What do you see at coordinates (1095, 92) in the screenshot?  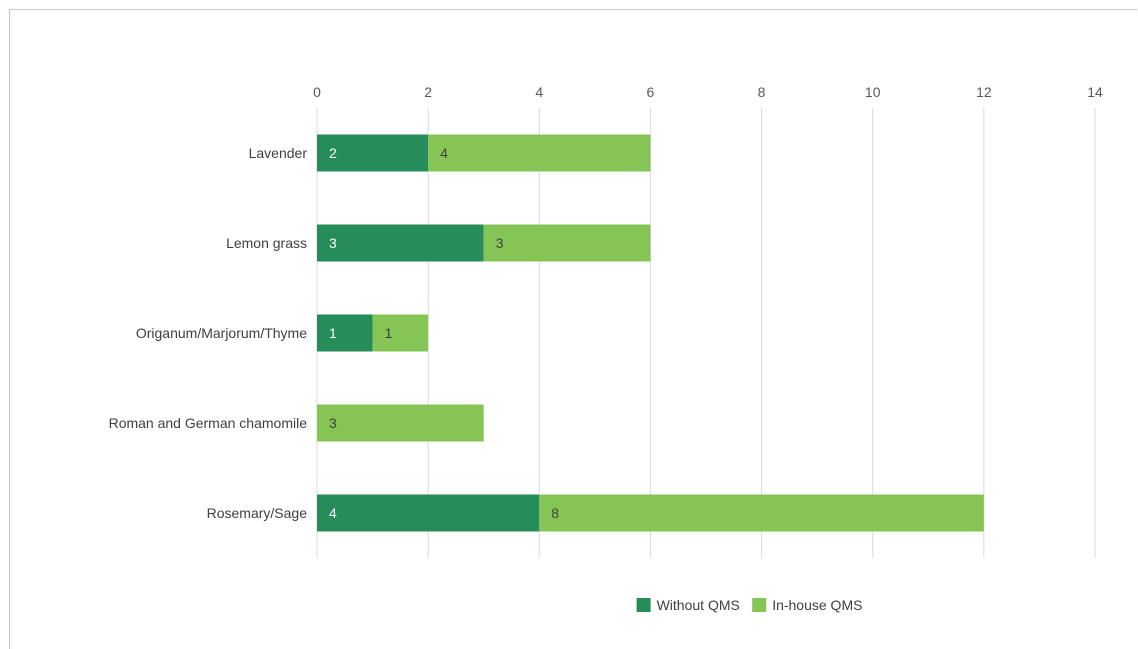 I see `x-tick-label: 14` at bounding box center [1095, 92].